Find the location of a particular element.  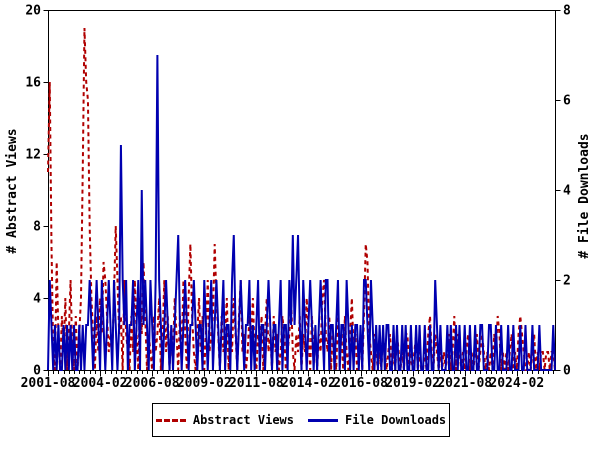

legend-label-abstract-views: Abstract Views is located at coordinates (243, 420).